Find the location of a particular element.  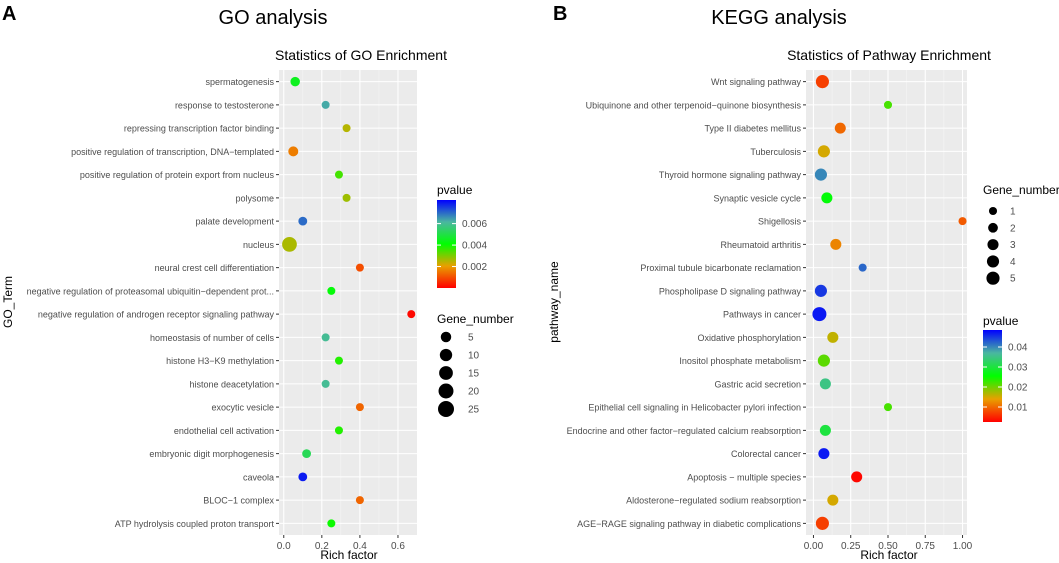

panel-b-x-tick-label: 0.75 is located at coordinates (926, 546).